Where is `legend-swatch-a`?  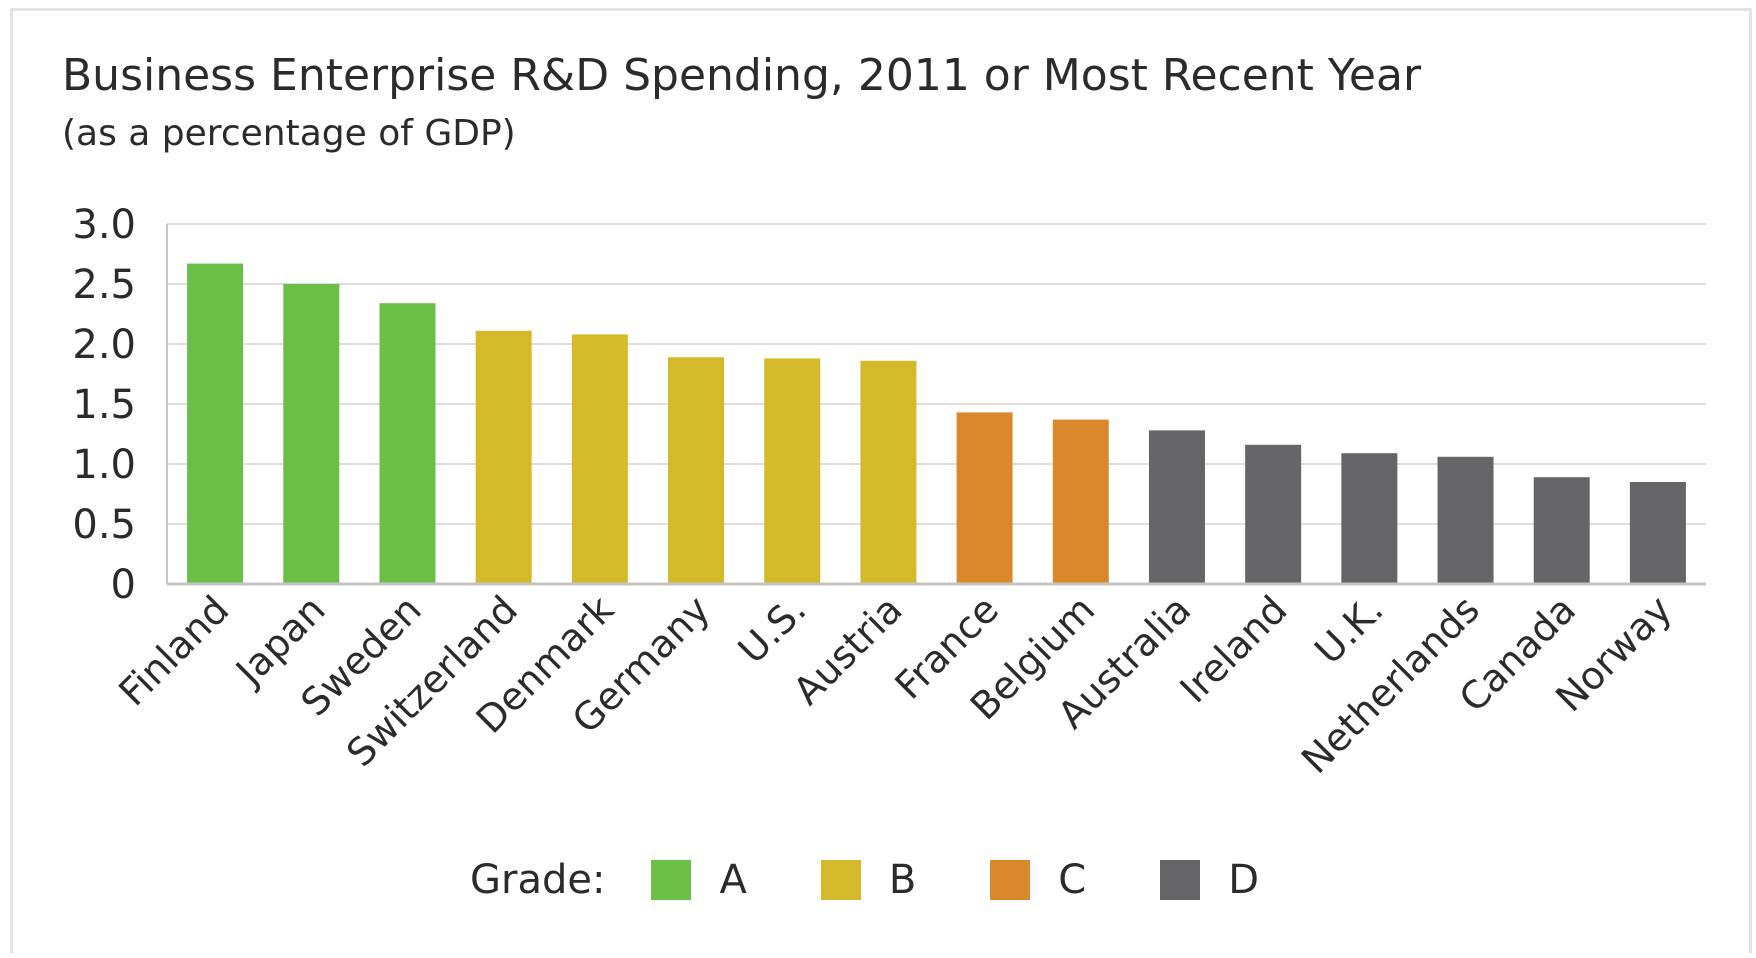
legend-swatch-a is located at coordinates (671, 880).